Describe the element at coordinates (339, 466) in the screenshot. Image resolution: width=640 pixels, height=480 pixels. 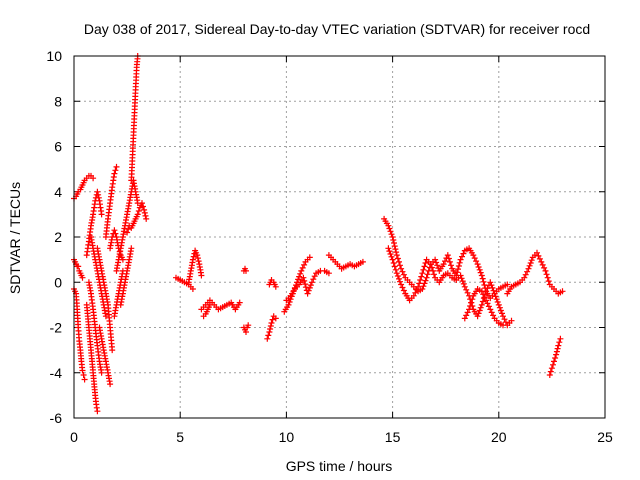
I see `x-axis-label: GPS time / hours` at that location.